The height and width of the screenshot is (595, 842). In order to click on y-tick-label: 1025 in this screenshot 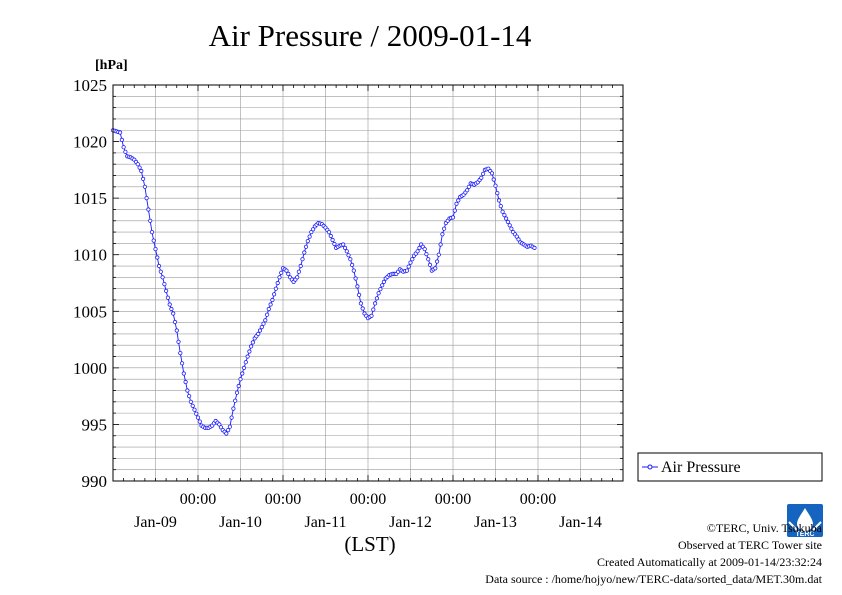, I will do `click(90, 85)`.